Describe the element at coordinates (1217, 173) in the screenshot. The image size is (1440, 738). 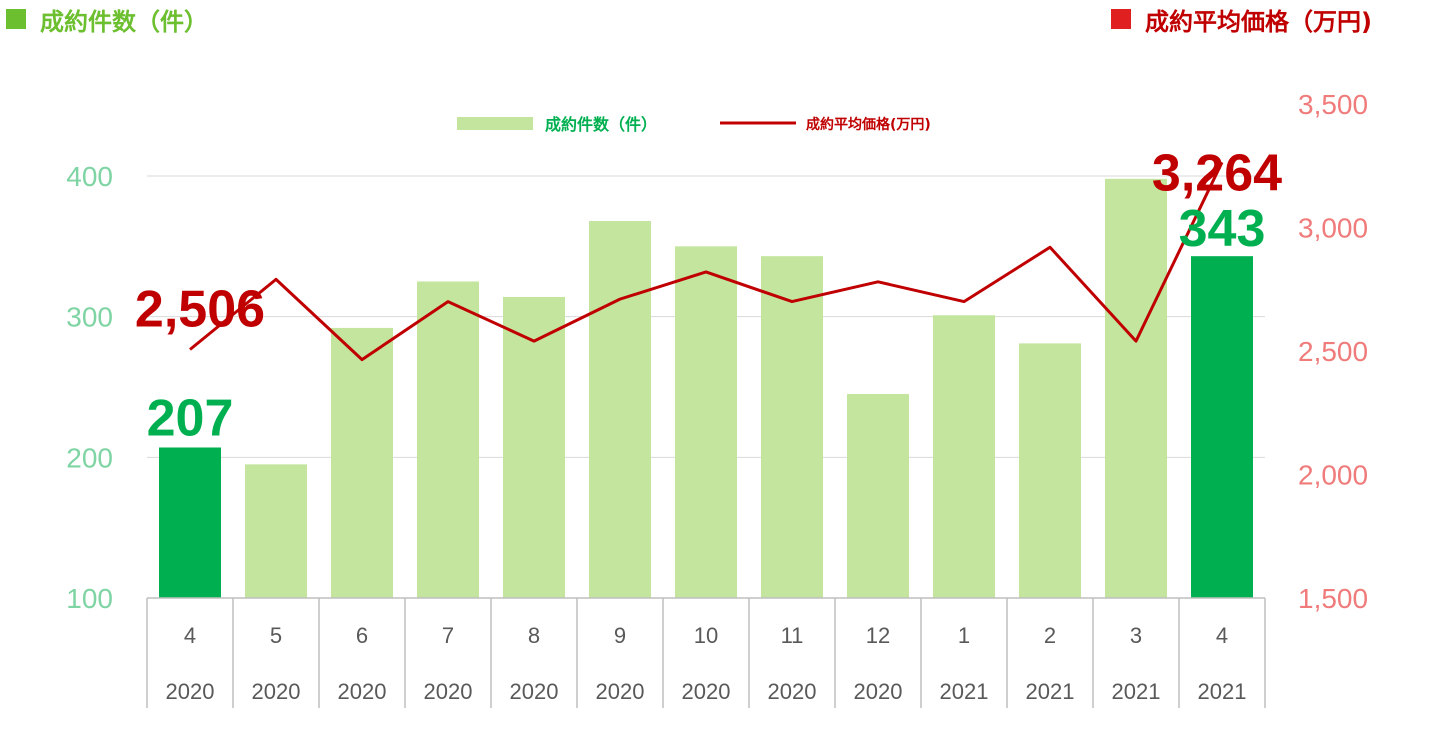
I see `value-annotation: 3,264` at that location.